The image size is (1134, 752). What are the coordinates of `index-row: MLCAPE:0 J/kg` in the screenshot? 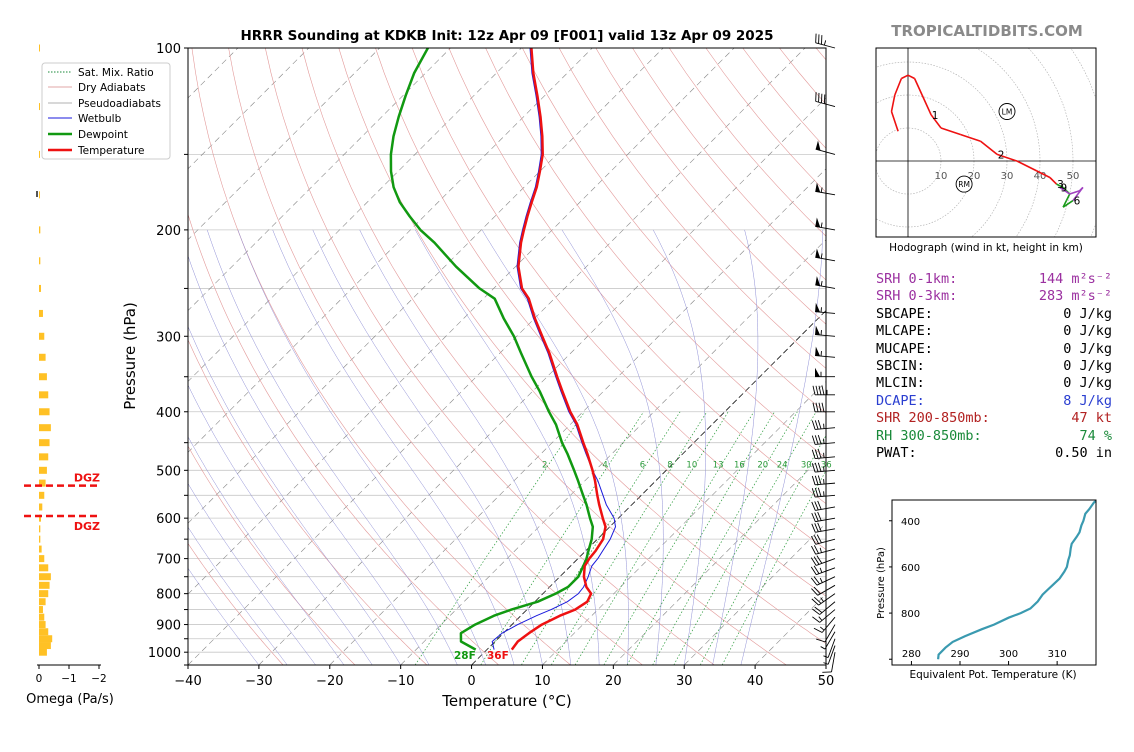 It's located at (996, 331).